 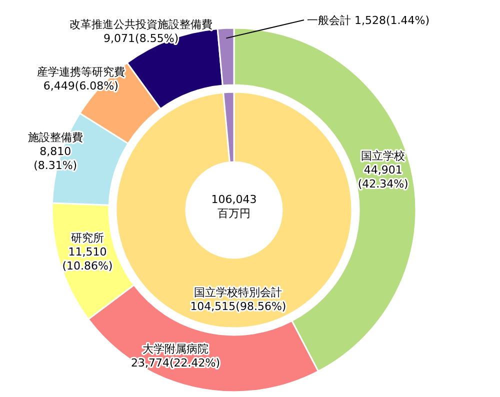 I want to click on slice-label: 一般会計 1,528(1.44%), so click(x=368, y=20).